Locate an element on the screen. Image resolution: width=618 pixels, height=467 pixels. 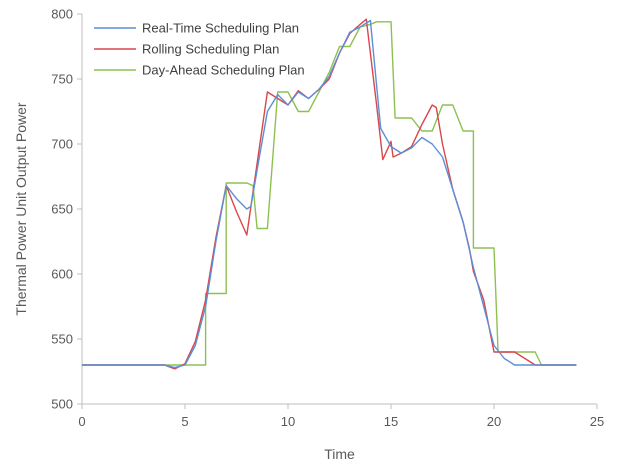
y-tick-label: 600 is located at coordinates (62, 274).